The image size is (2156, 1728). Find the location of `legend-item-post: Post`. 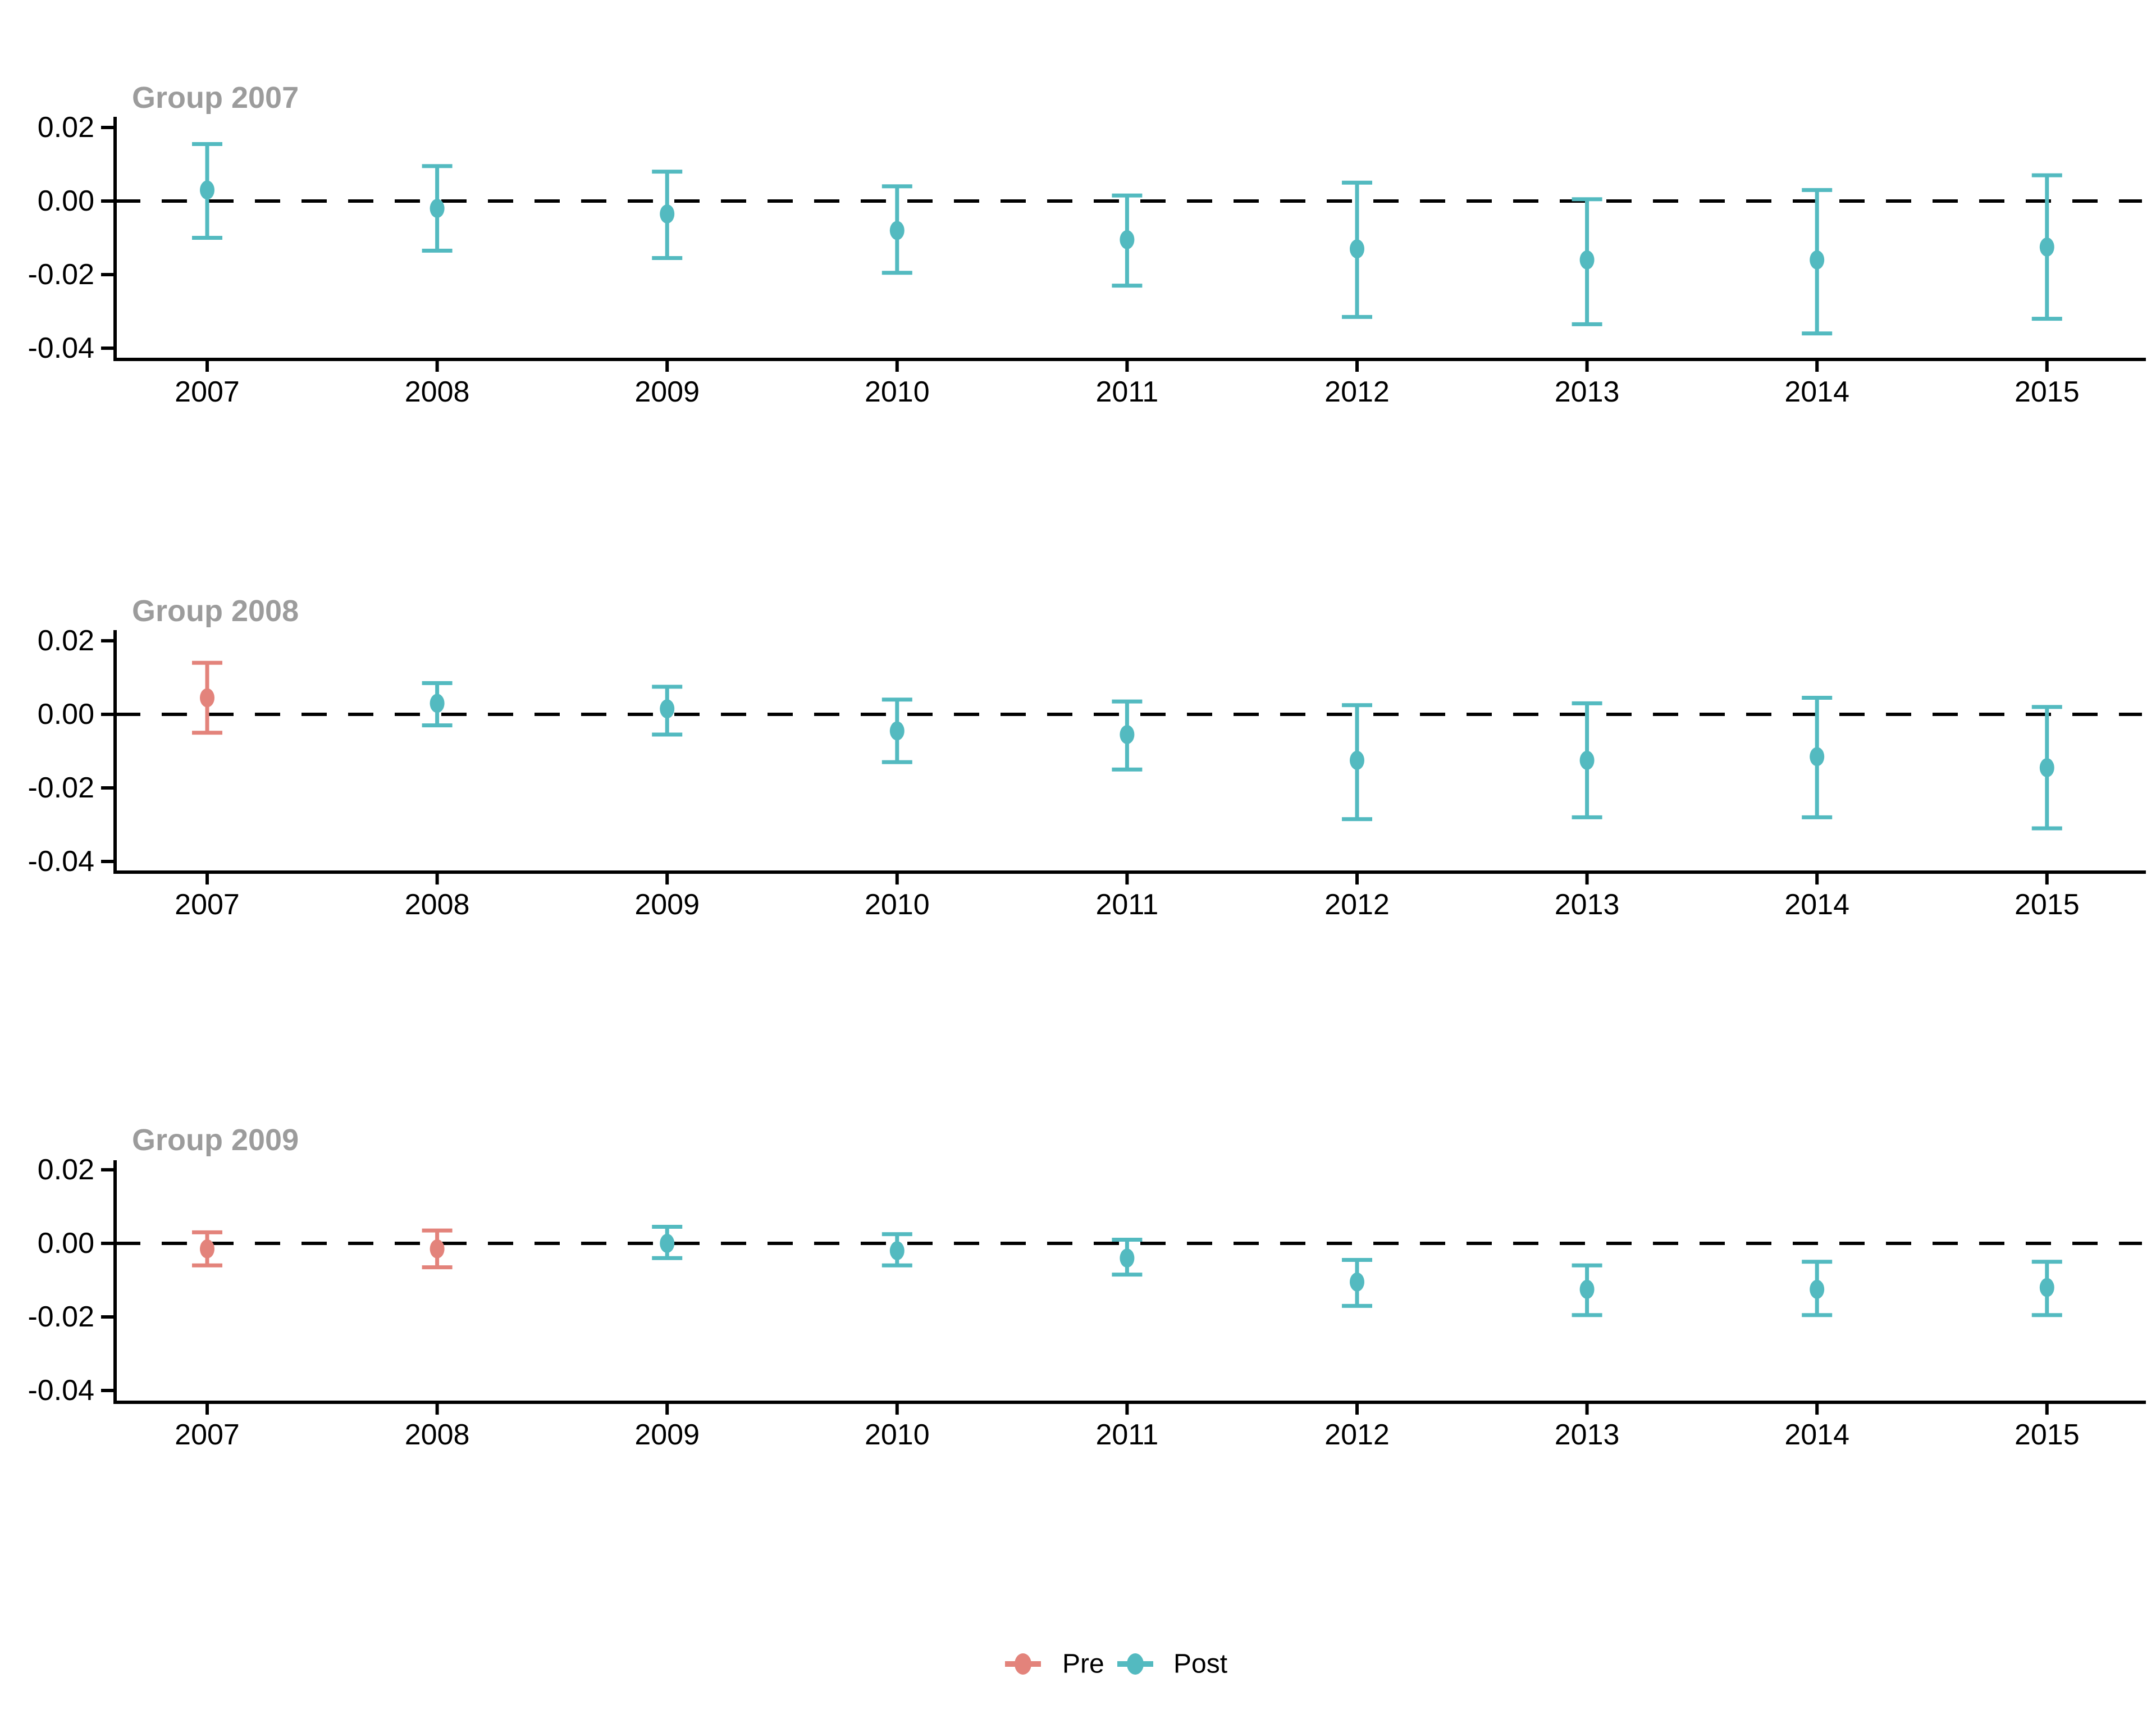

legend-item-post: Post is located at coordinates (1172, 1664).